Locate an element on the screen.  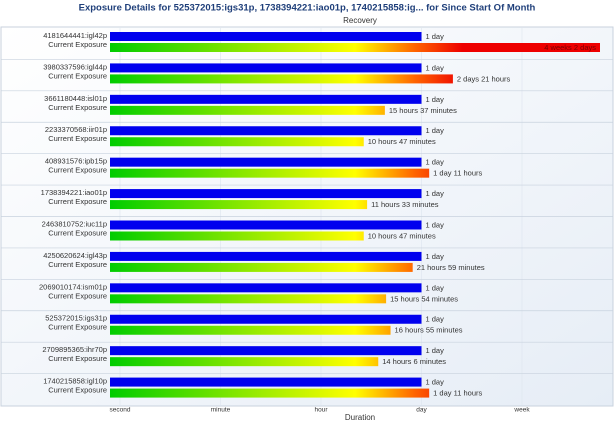
category-label: 4250620624:igl43p is located at coordinates (75, 255).